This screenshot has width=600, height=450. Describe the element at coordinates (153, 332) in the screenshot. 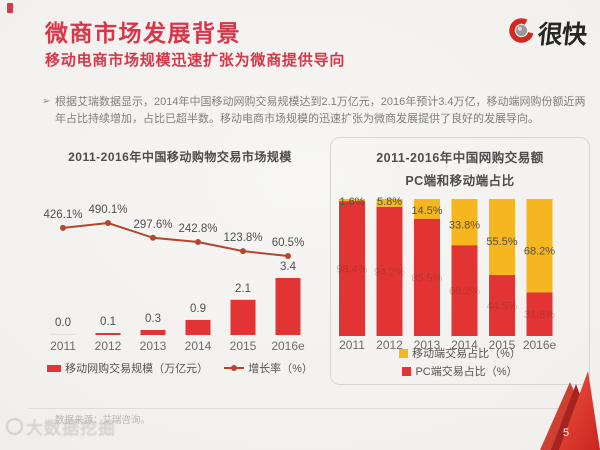

I see `bar-2013` at that location.